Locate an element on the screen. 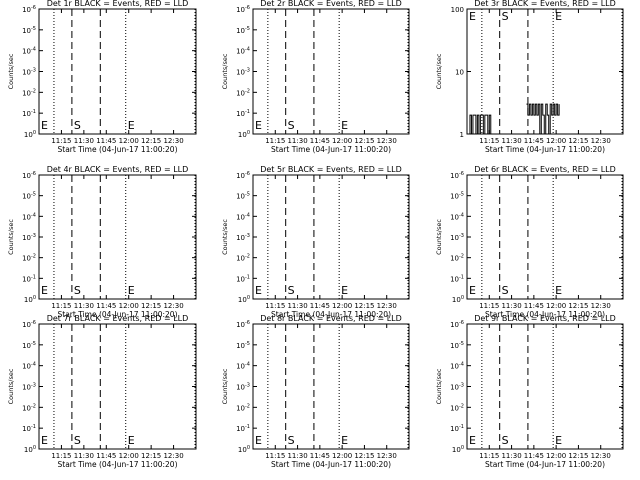  chart-1-title: Det 1r BLACK = Events, RED = LLD is located at coordinates (118, 4).